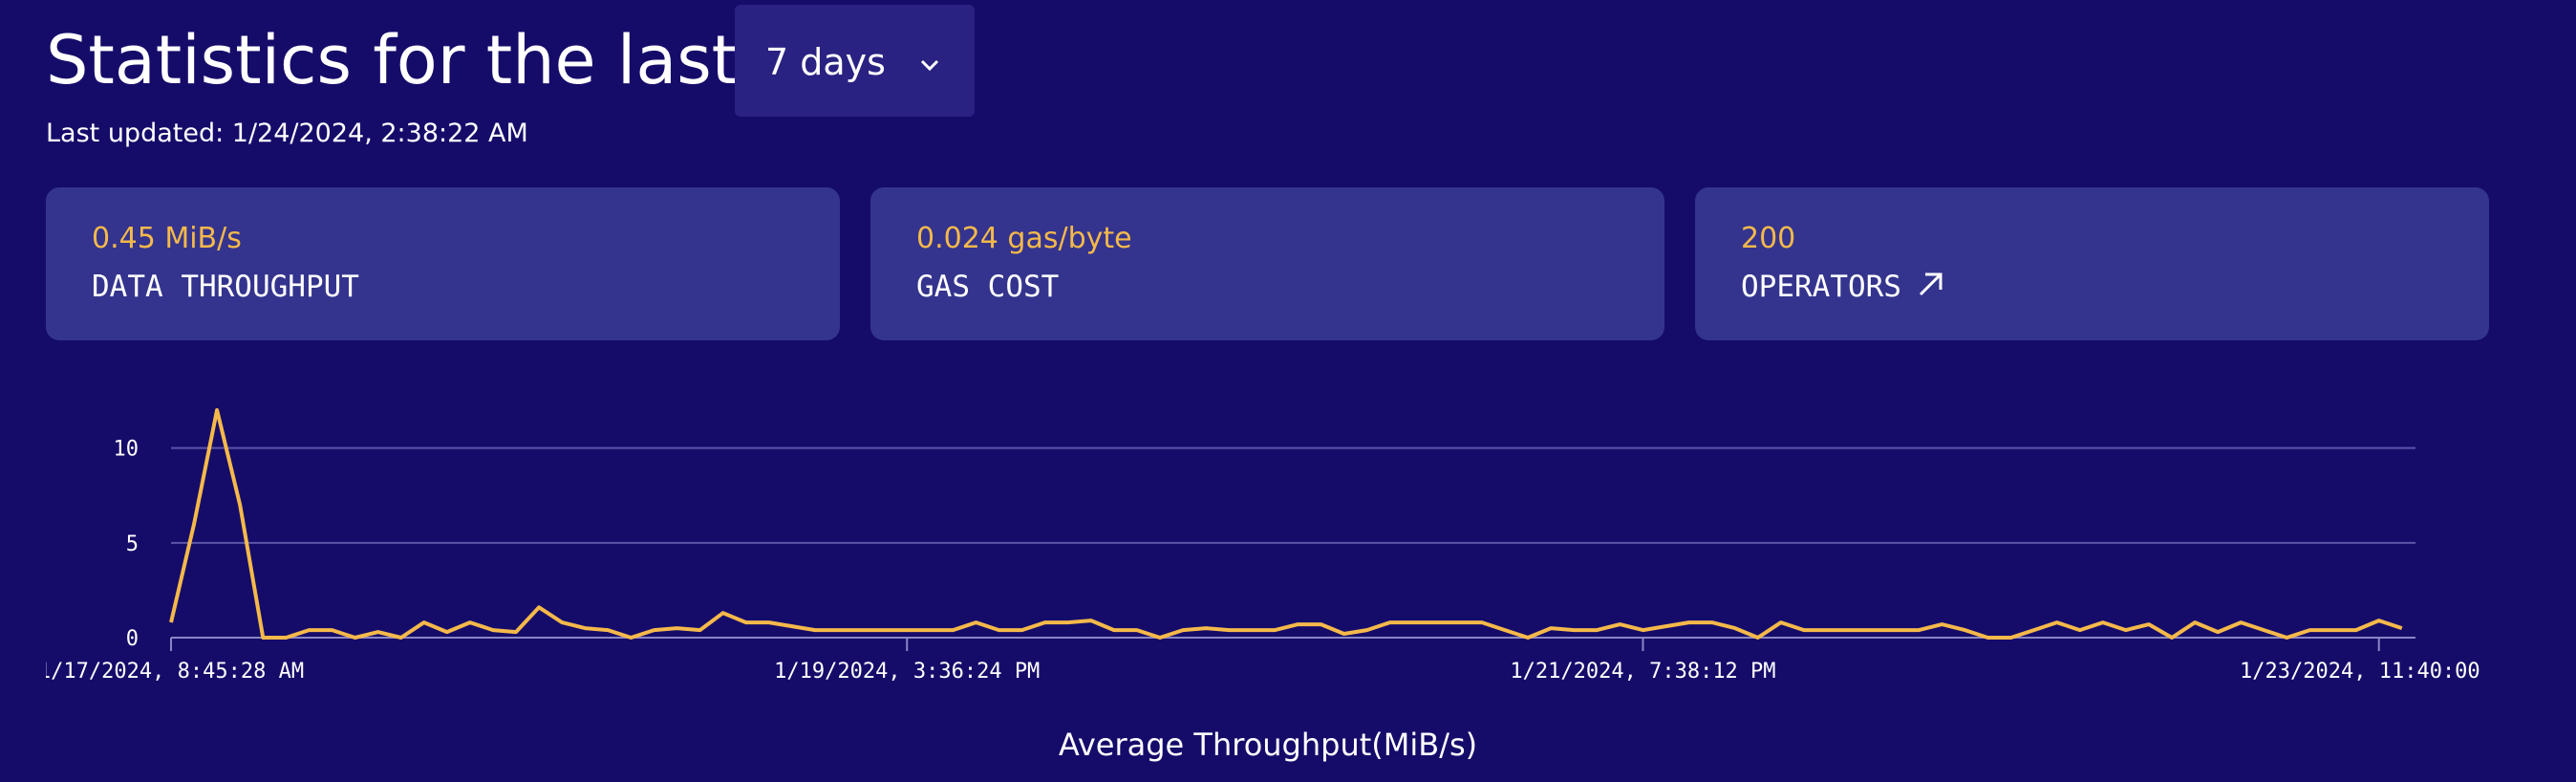  I want to click on y-tick-label: 10, so click(127, 450).